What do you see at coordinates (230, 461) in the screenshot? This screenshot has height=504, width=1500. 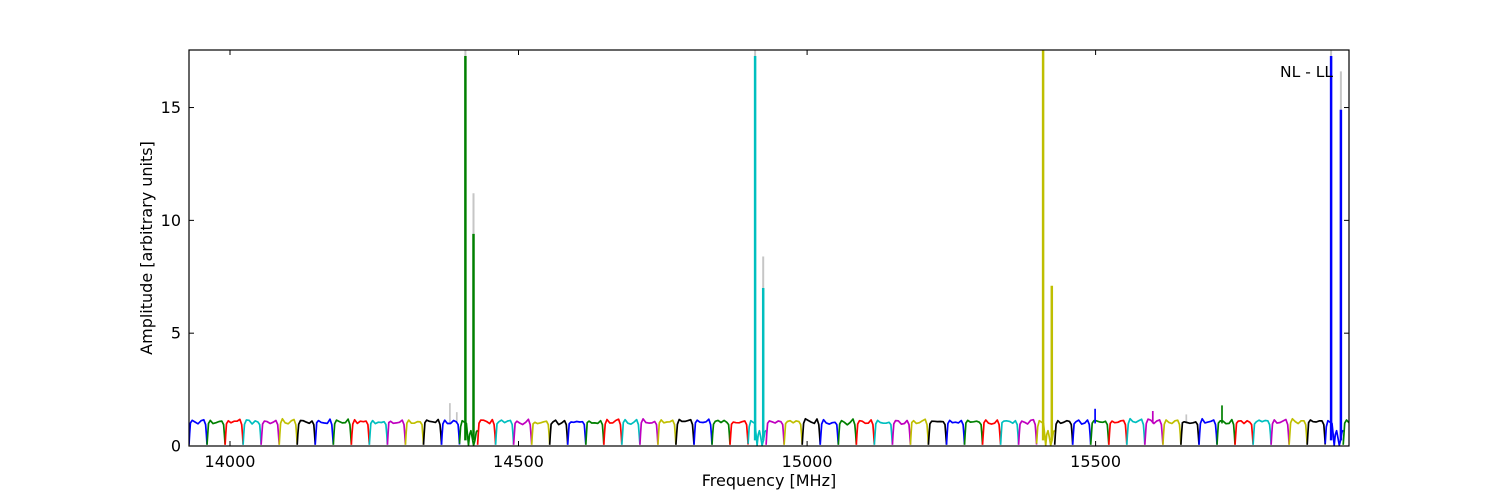 I see `x-tick-label: 14000` at bounding box center [230, 461].